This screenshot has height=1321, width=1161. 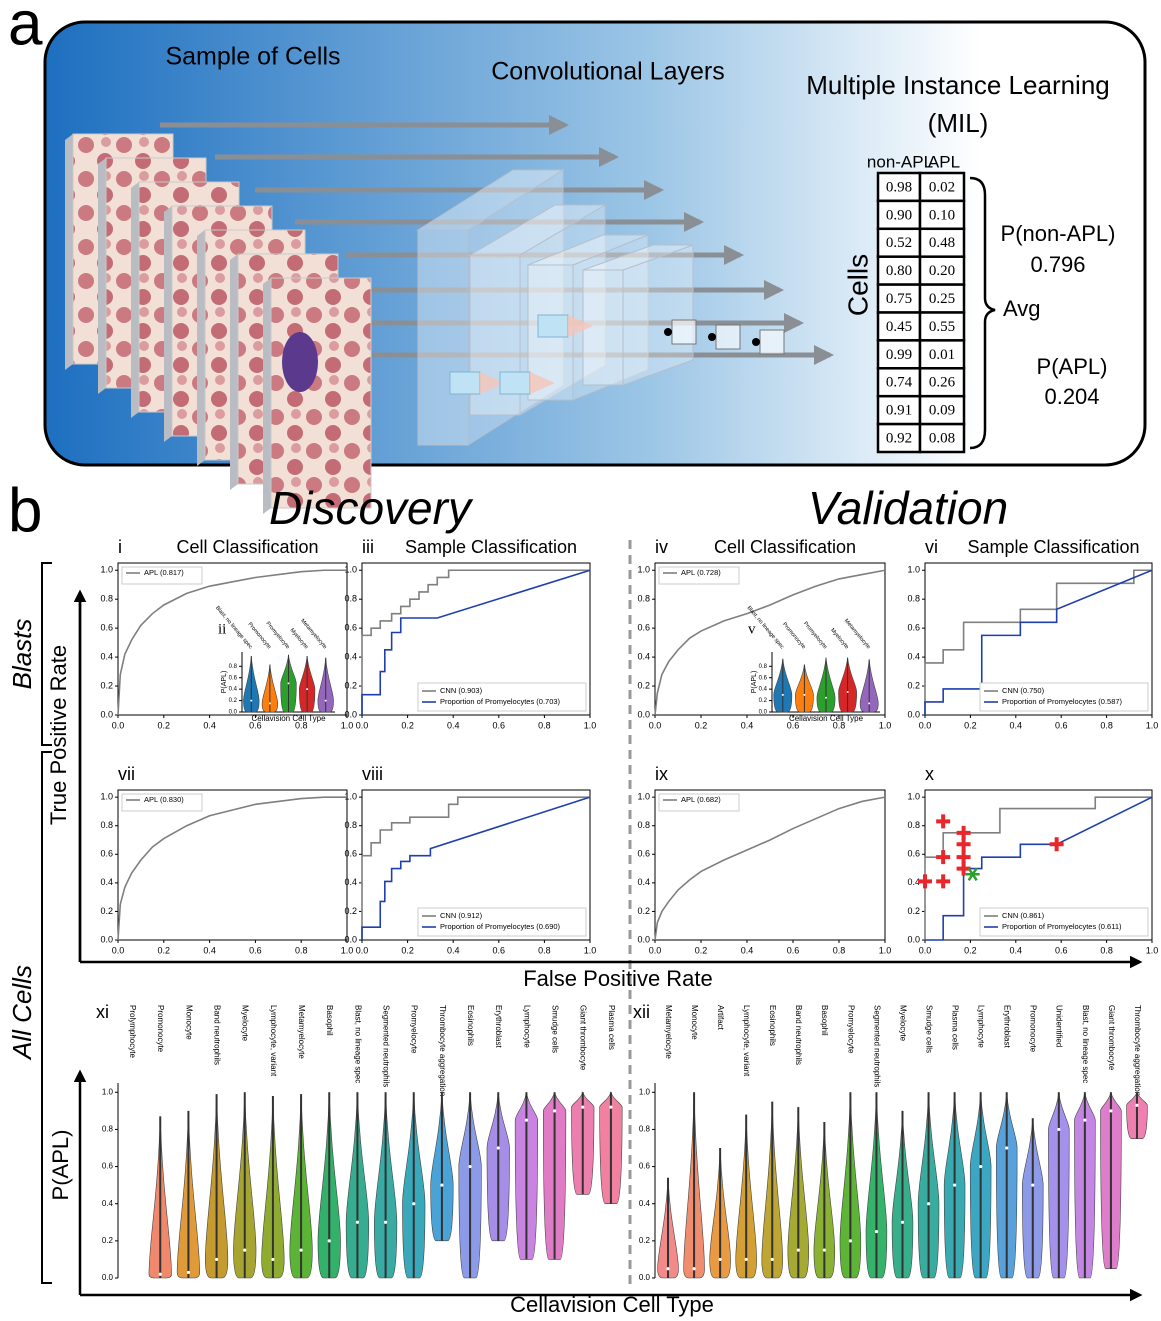 I want to click on panel-label: xi, so click(x=102, y=1012).